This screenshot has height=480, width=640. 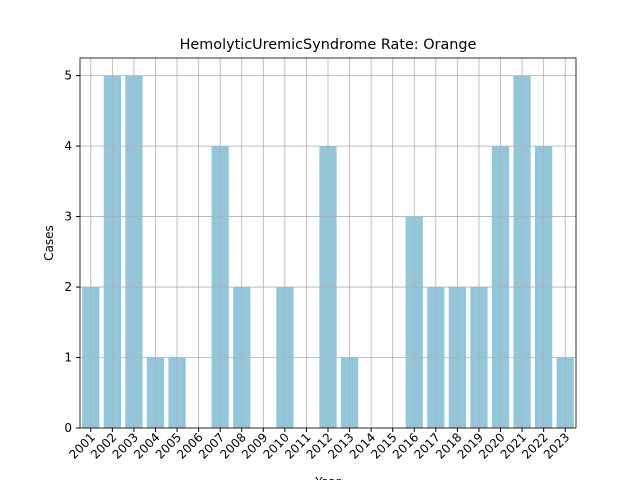 What do you see at coordinates (68, 146) in the screenshot?
I see `y-tick-label: 4` at bounding box center [68, 146].